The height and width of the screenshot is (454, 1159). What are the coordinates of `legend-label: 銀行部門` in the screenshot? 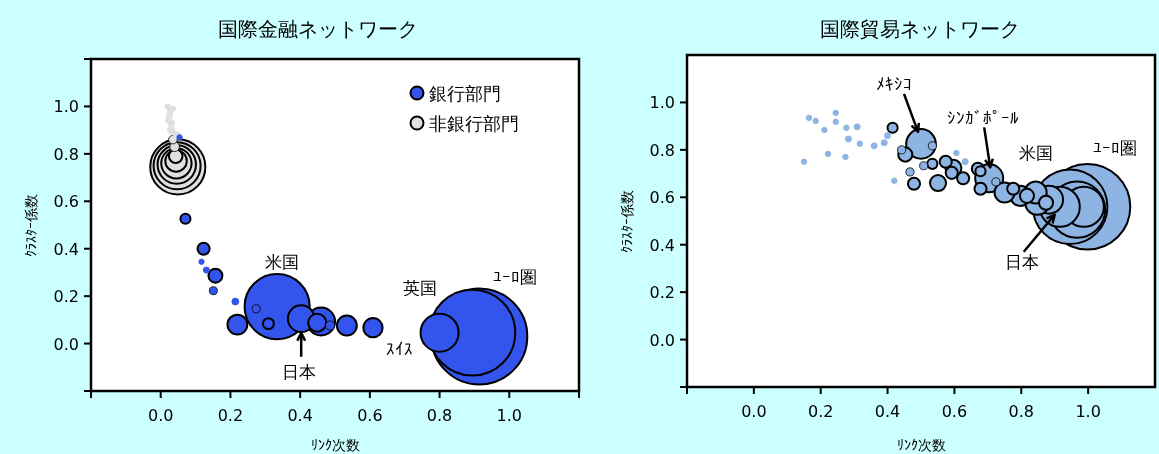 It's located at (465, 93).